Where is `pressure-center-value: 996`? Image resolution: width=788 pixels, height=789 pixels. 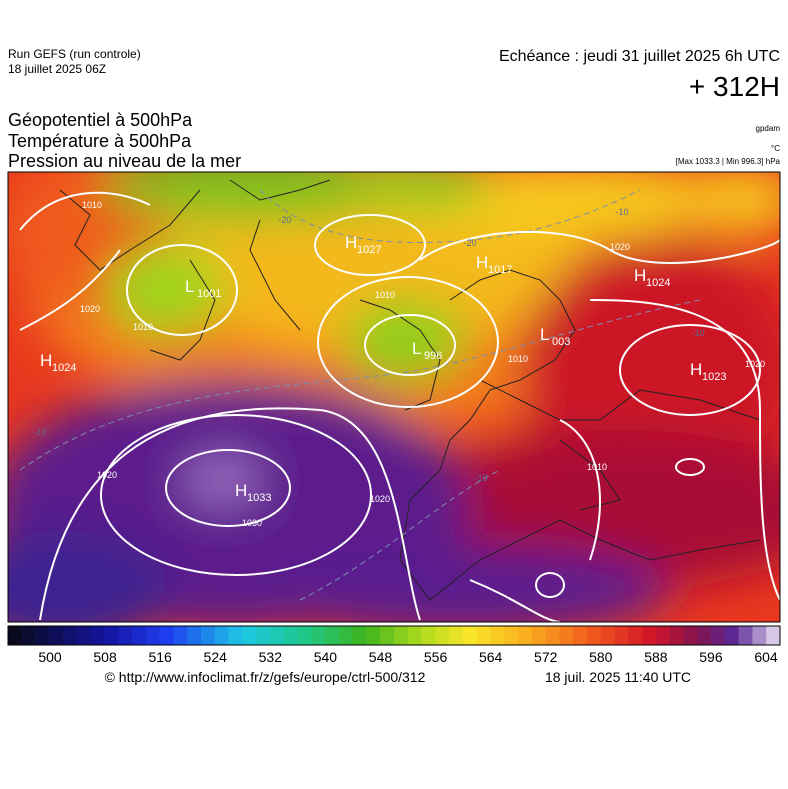
pressure-center-value: 996 is located at coordinates (433, 356).